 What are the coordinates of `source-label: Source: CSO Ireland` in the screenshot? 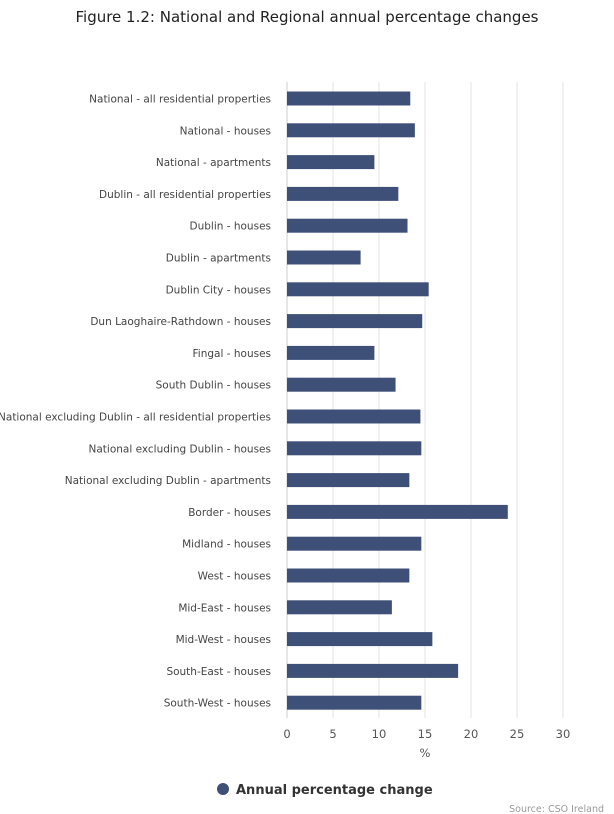 It's located at (556, 809).